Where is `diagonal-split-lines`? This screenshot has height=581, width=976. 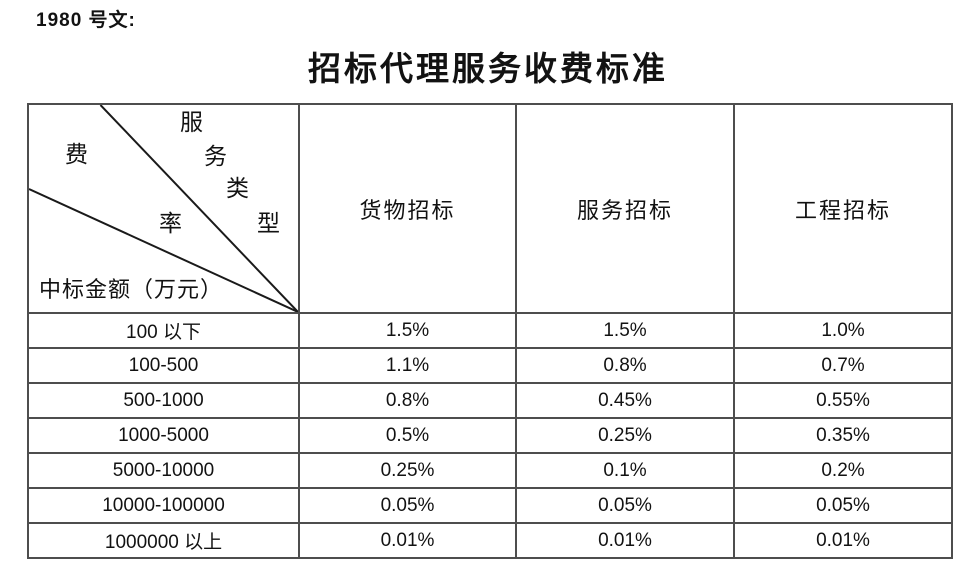 diagonal-split-lines is located at coordinates (163, 208).